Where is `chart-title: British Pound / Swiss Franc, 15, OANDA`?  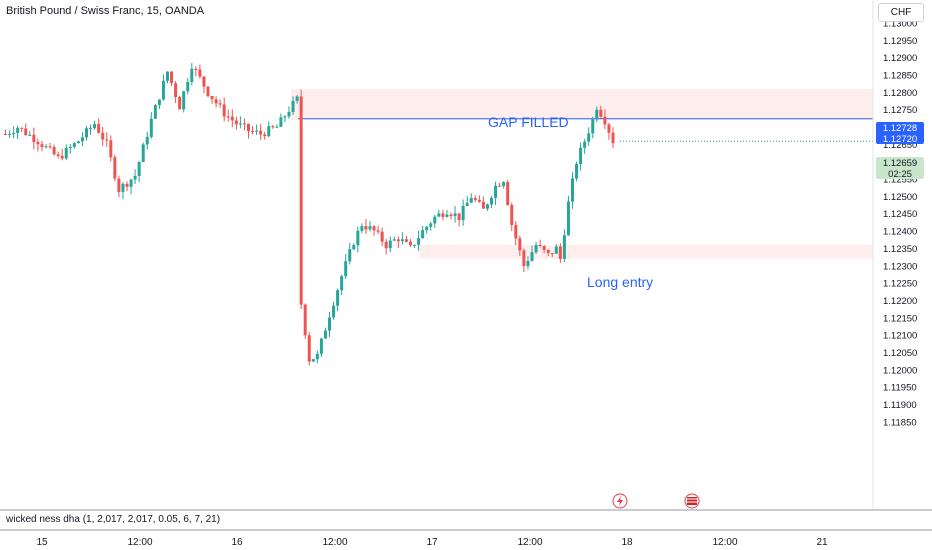 chart-title: British Pound / Swiss Franc, 15, OANDA is located at coordinates (105, 11).